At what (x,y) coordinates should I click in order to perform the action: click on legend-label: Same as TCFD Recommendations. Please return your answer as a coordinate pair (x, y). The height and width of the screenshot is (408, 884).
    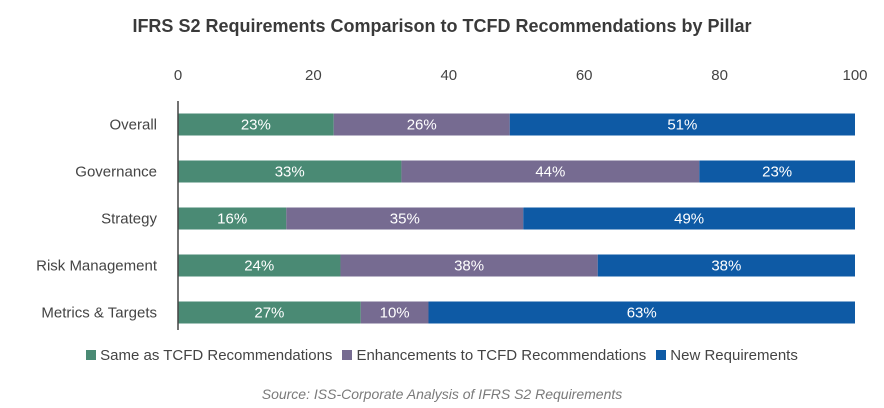
    Looking at the image, I should click on (216, 355).